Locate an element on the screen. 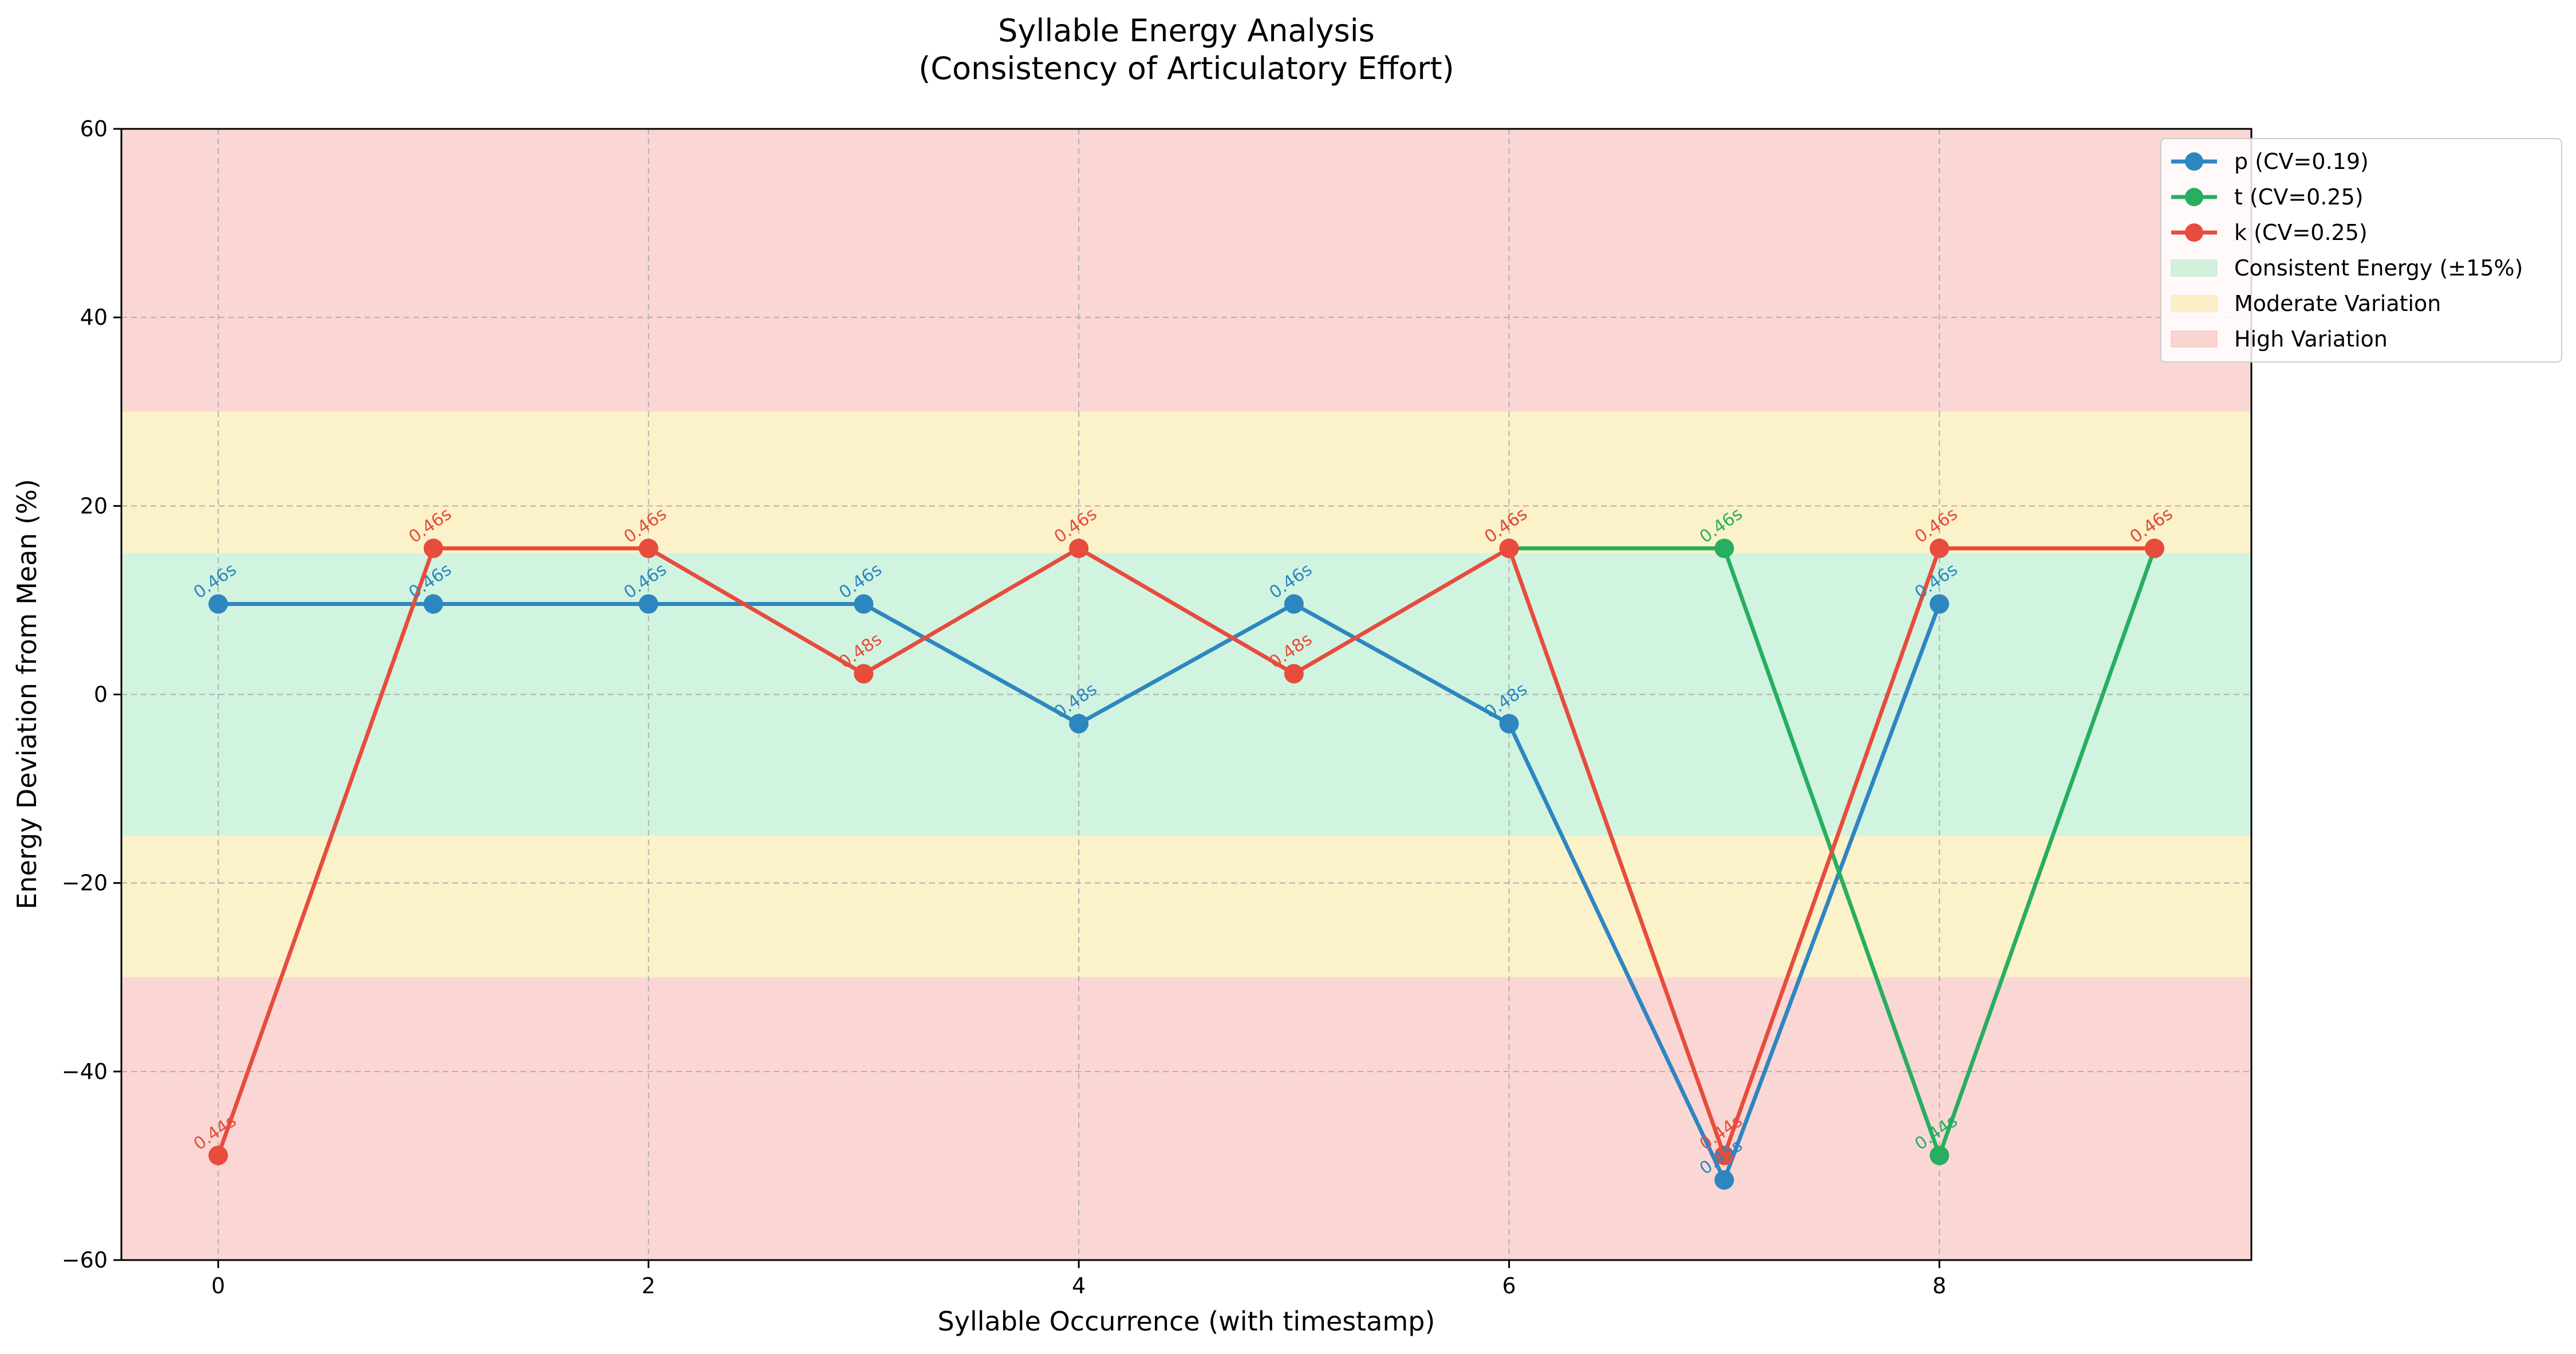  y-tick-label: −40 is located at coordinates (85, 1071).